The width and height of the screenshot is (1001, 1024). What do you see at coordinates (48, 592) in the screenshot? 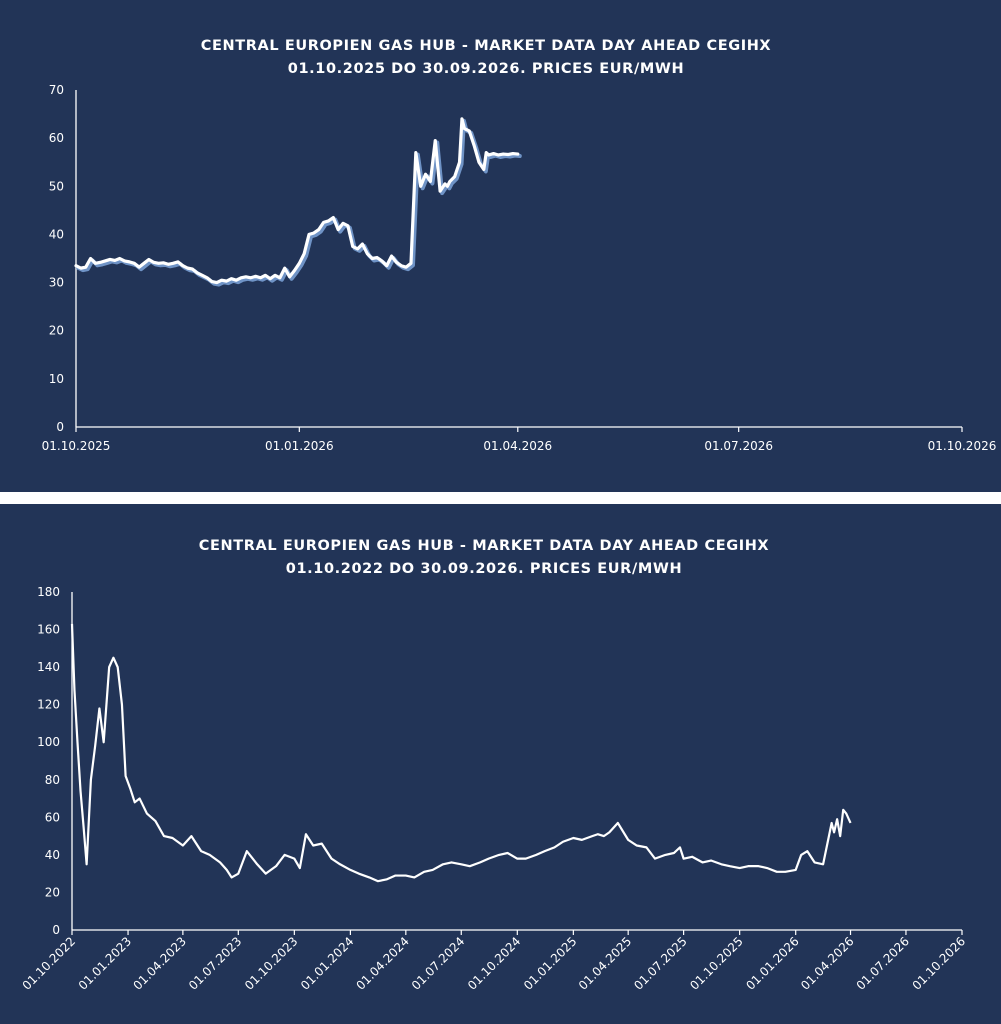
I see `y-tick-label: 180` at bounding box center [48, 592].